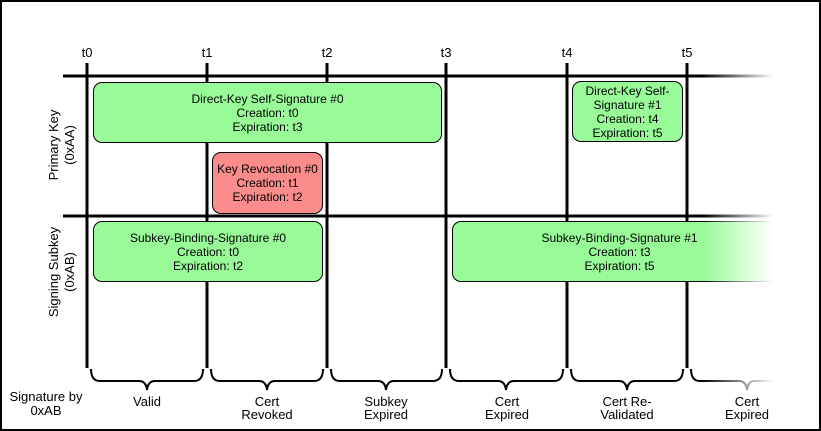 The height and width of the screenshot is (431, 821). Describe the element at coordinates (758, 252) in the screenshot. I see `fade-out-subkey-lane` at that location.